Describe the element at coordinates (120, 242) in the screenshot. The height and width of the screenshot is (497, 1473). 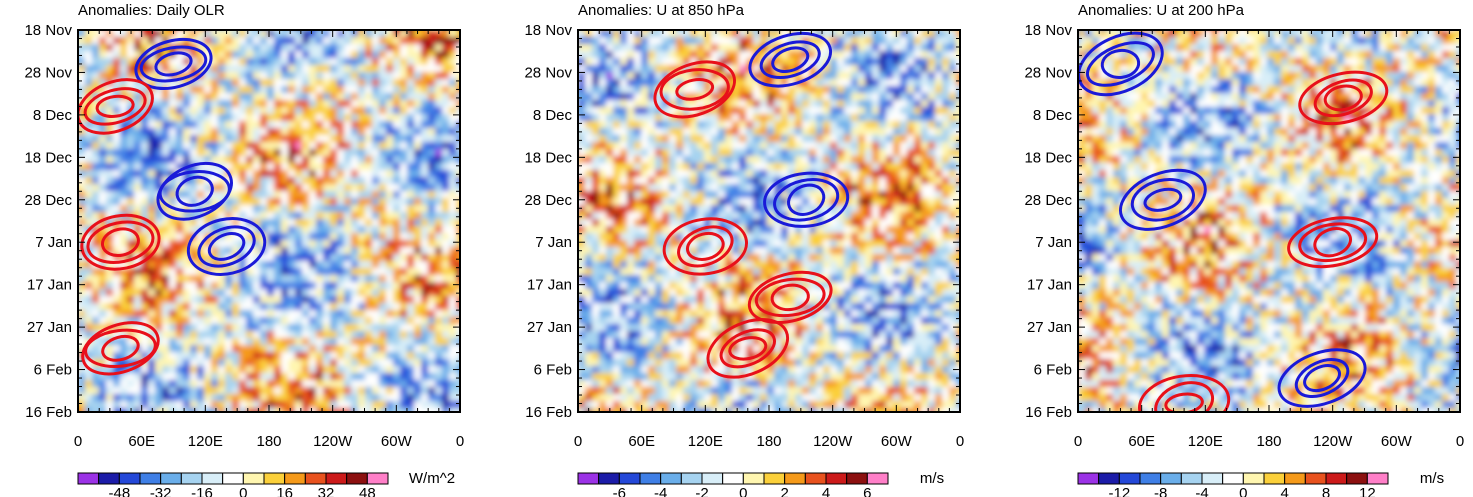
I see `contour-line-red` at that location.